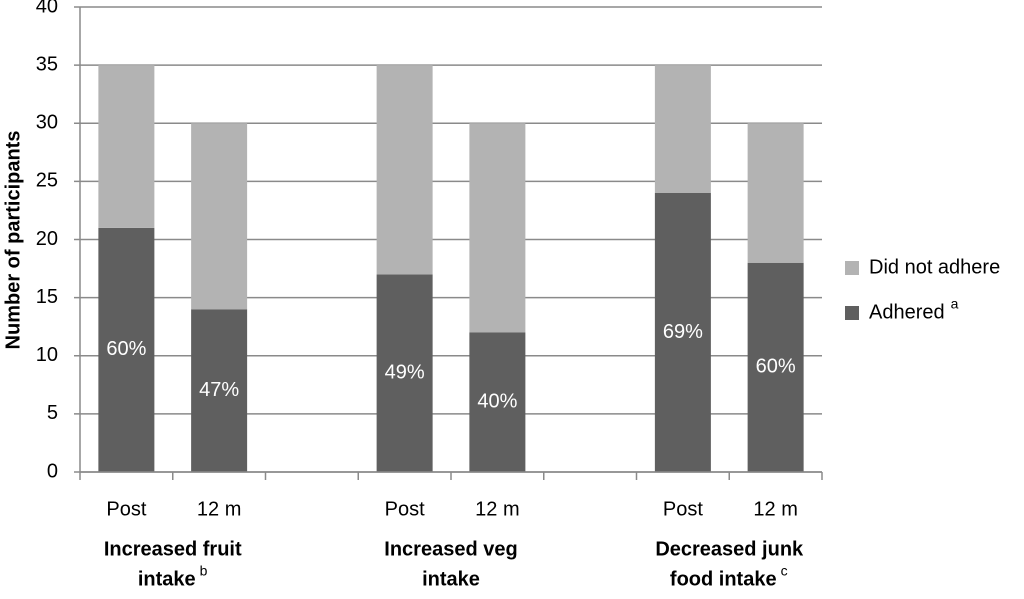 The height and width of the screenshot is (599, 1024). What do you see at coordinates (47, 181) in the screenshot?
I see `y-tick-label: 25` at bounding box center [47, 181].